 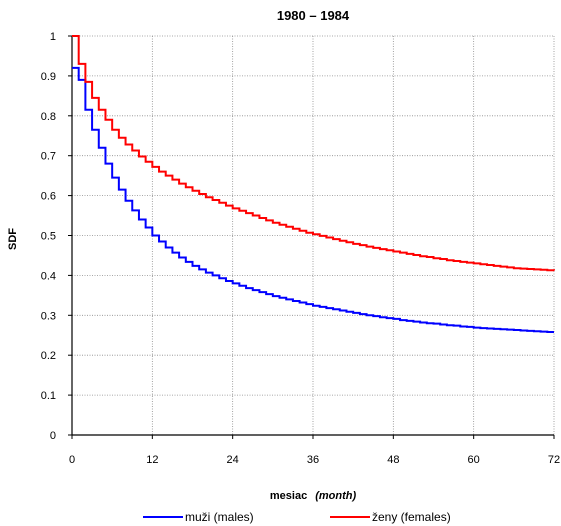 What do you see at coordinates (72, 460) in the screenshot?
I see `x-tick-label: 0` at bounding box center [72, 460].